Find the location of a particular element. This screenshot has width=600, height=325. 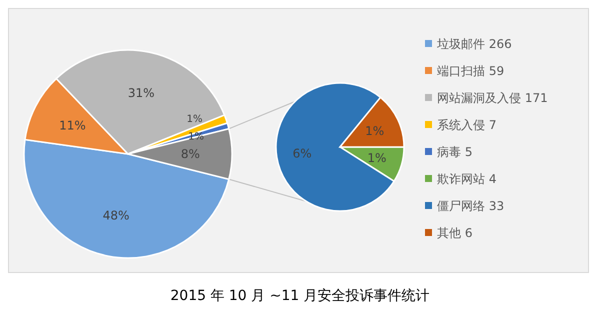

data-label: 6% is located at coordinates (302, 153).